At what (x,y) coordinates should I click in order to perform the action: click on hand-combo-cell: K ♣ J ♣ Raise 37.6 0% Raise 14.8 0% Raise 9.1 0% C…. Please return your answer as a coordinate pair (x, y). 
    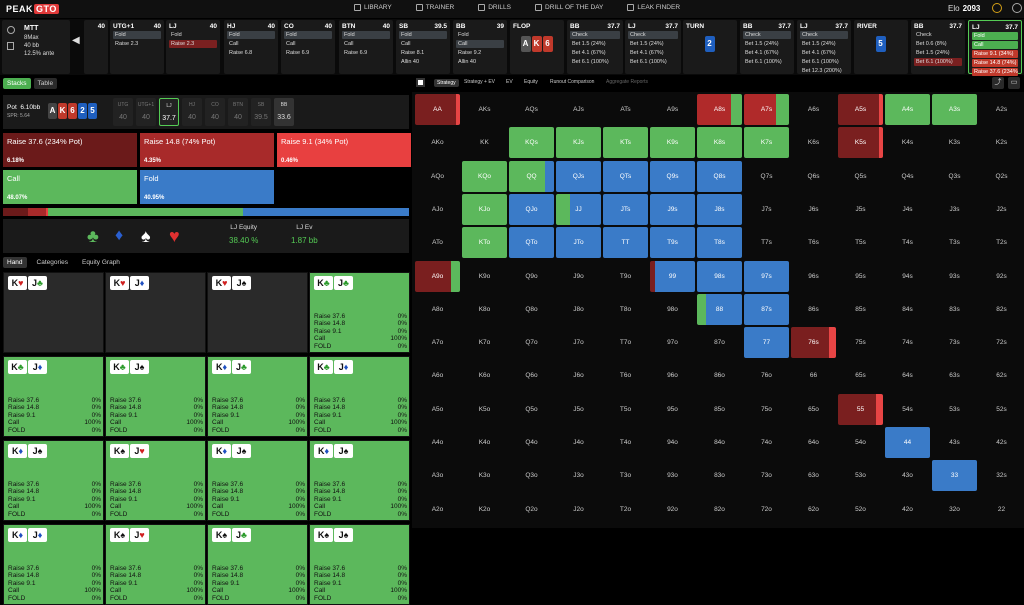
    Looking at the image, I should click on (359, 312).